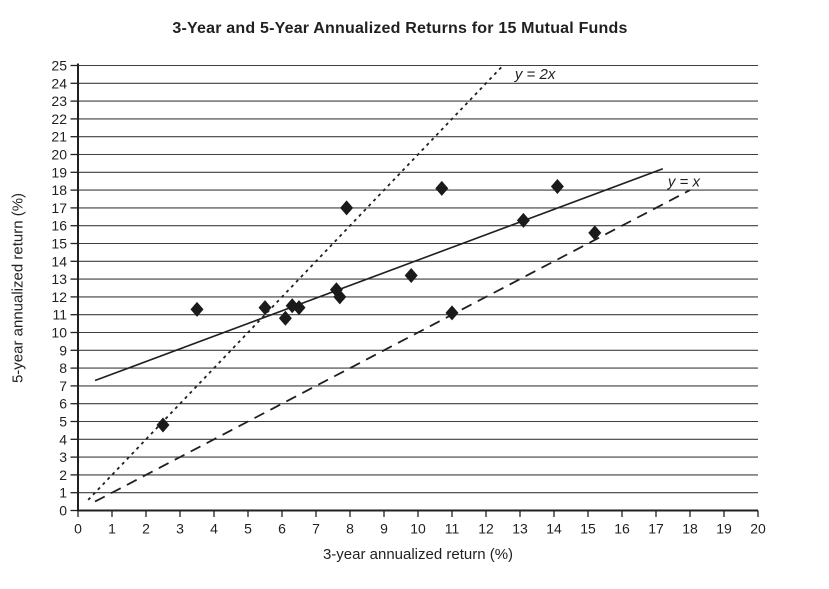 The image size is (829, 589). Describe the element at coordinates (248, 529) in the screenshot. I see `x-tick-label: 5` at that location.